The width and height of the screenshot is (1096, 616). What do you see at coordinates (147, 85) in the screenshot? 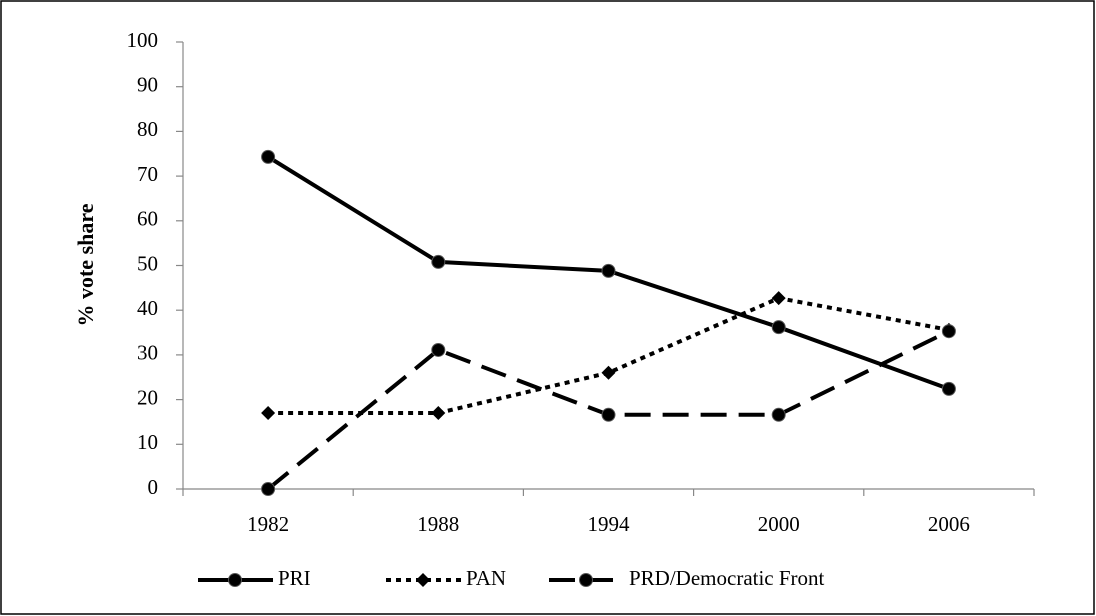
I see `y-tick-label: 90` at bounding box center [147, 85].